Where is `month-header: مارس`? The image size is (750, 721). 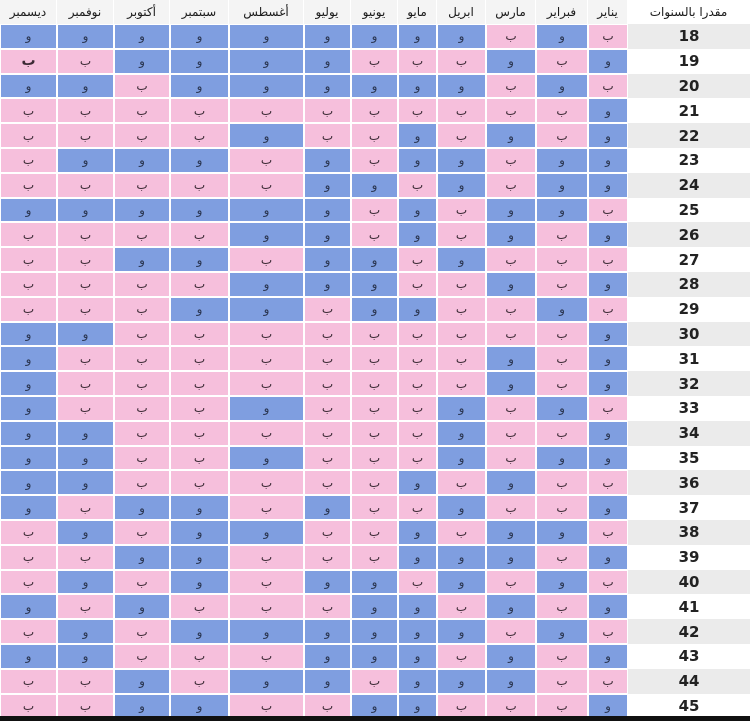 month-header: مارس is located at coordinates (511, 12).